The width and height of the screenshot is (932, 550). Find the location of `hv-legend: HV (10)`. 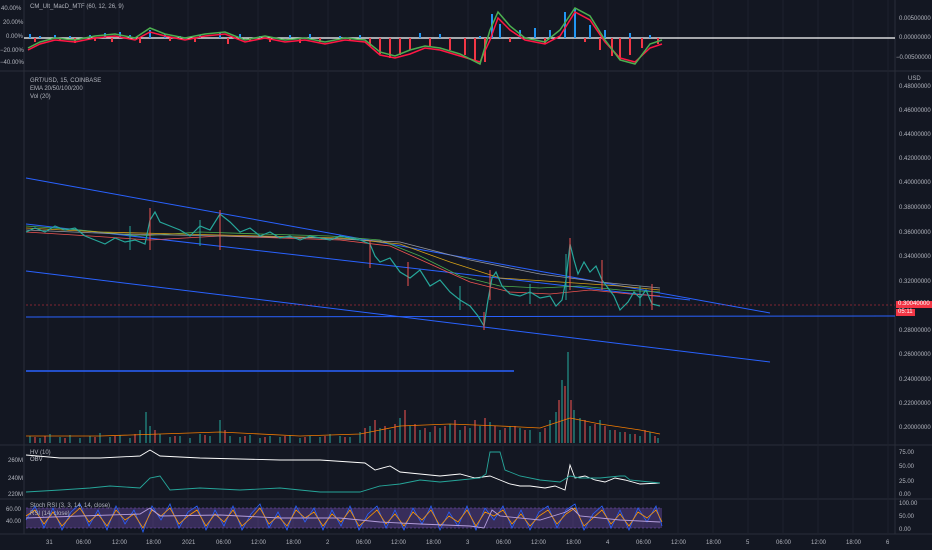

hv-legend: HV (10) is located at coordinates (40, 453).